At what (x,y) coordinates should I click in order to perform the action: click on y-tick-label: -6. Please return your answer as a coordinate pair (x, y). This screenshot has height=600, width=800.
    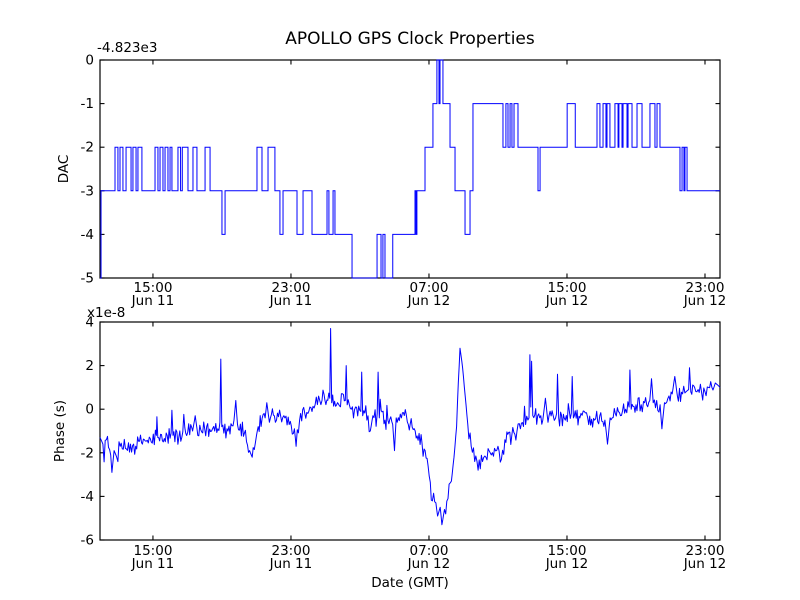
    Looking at the image, I should click on (87, 541).